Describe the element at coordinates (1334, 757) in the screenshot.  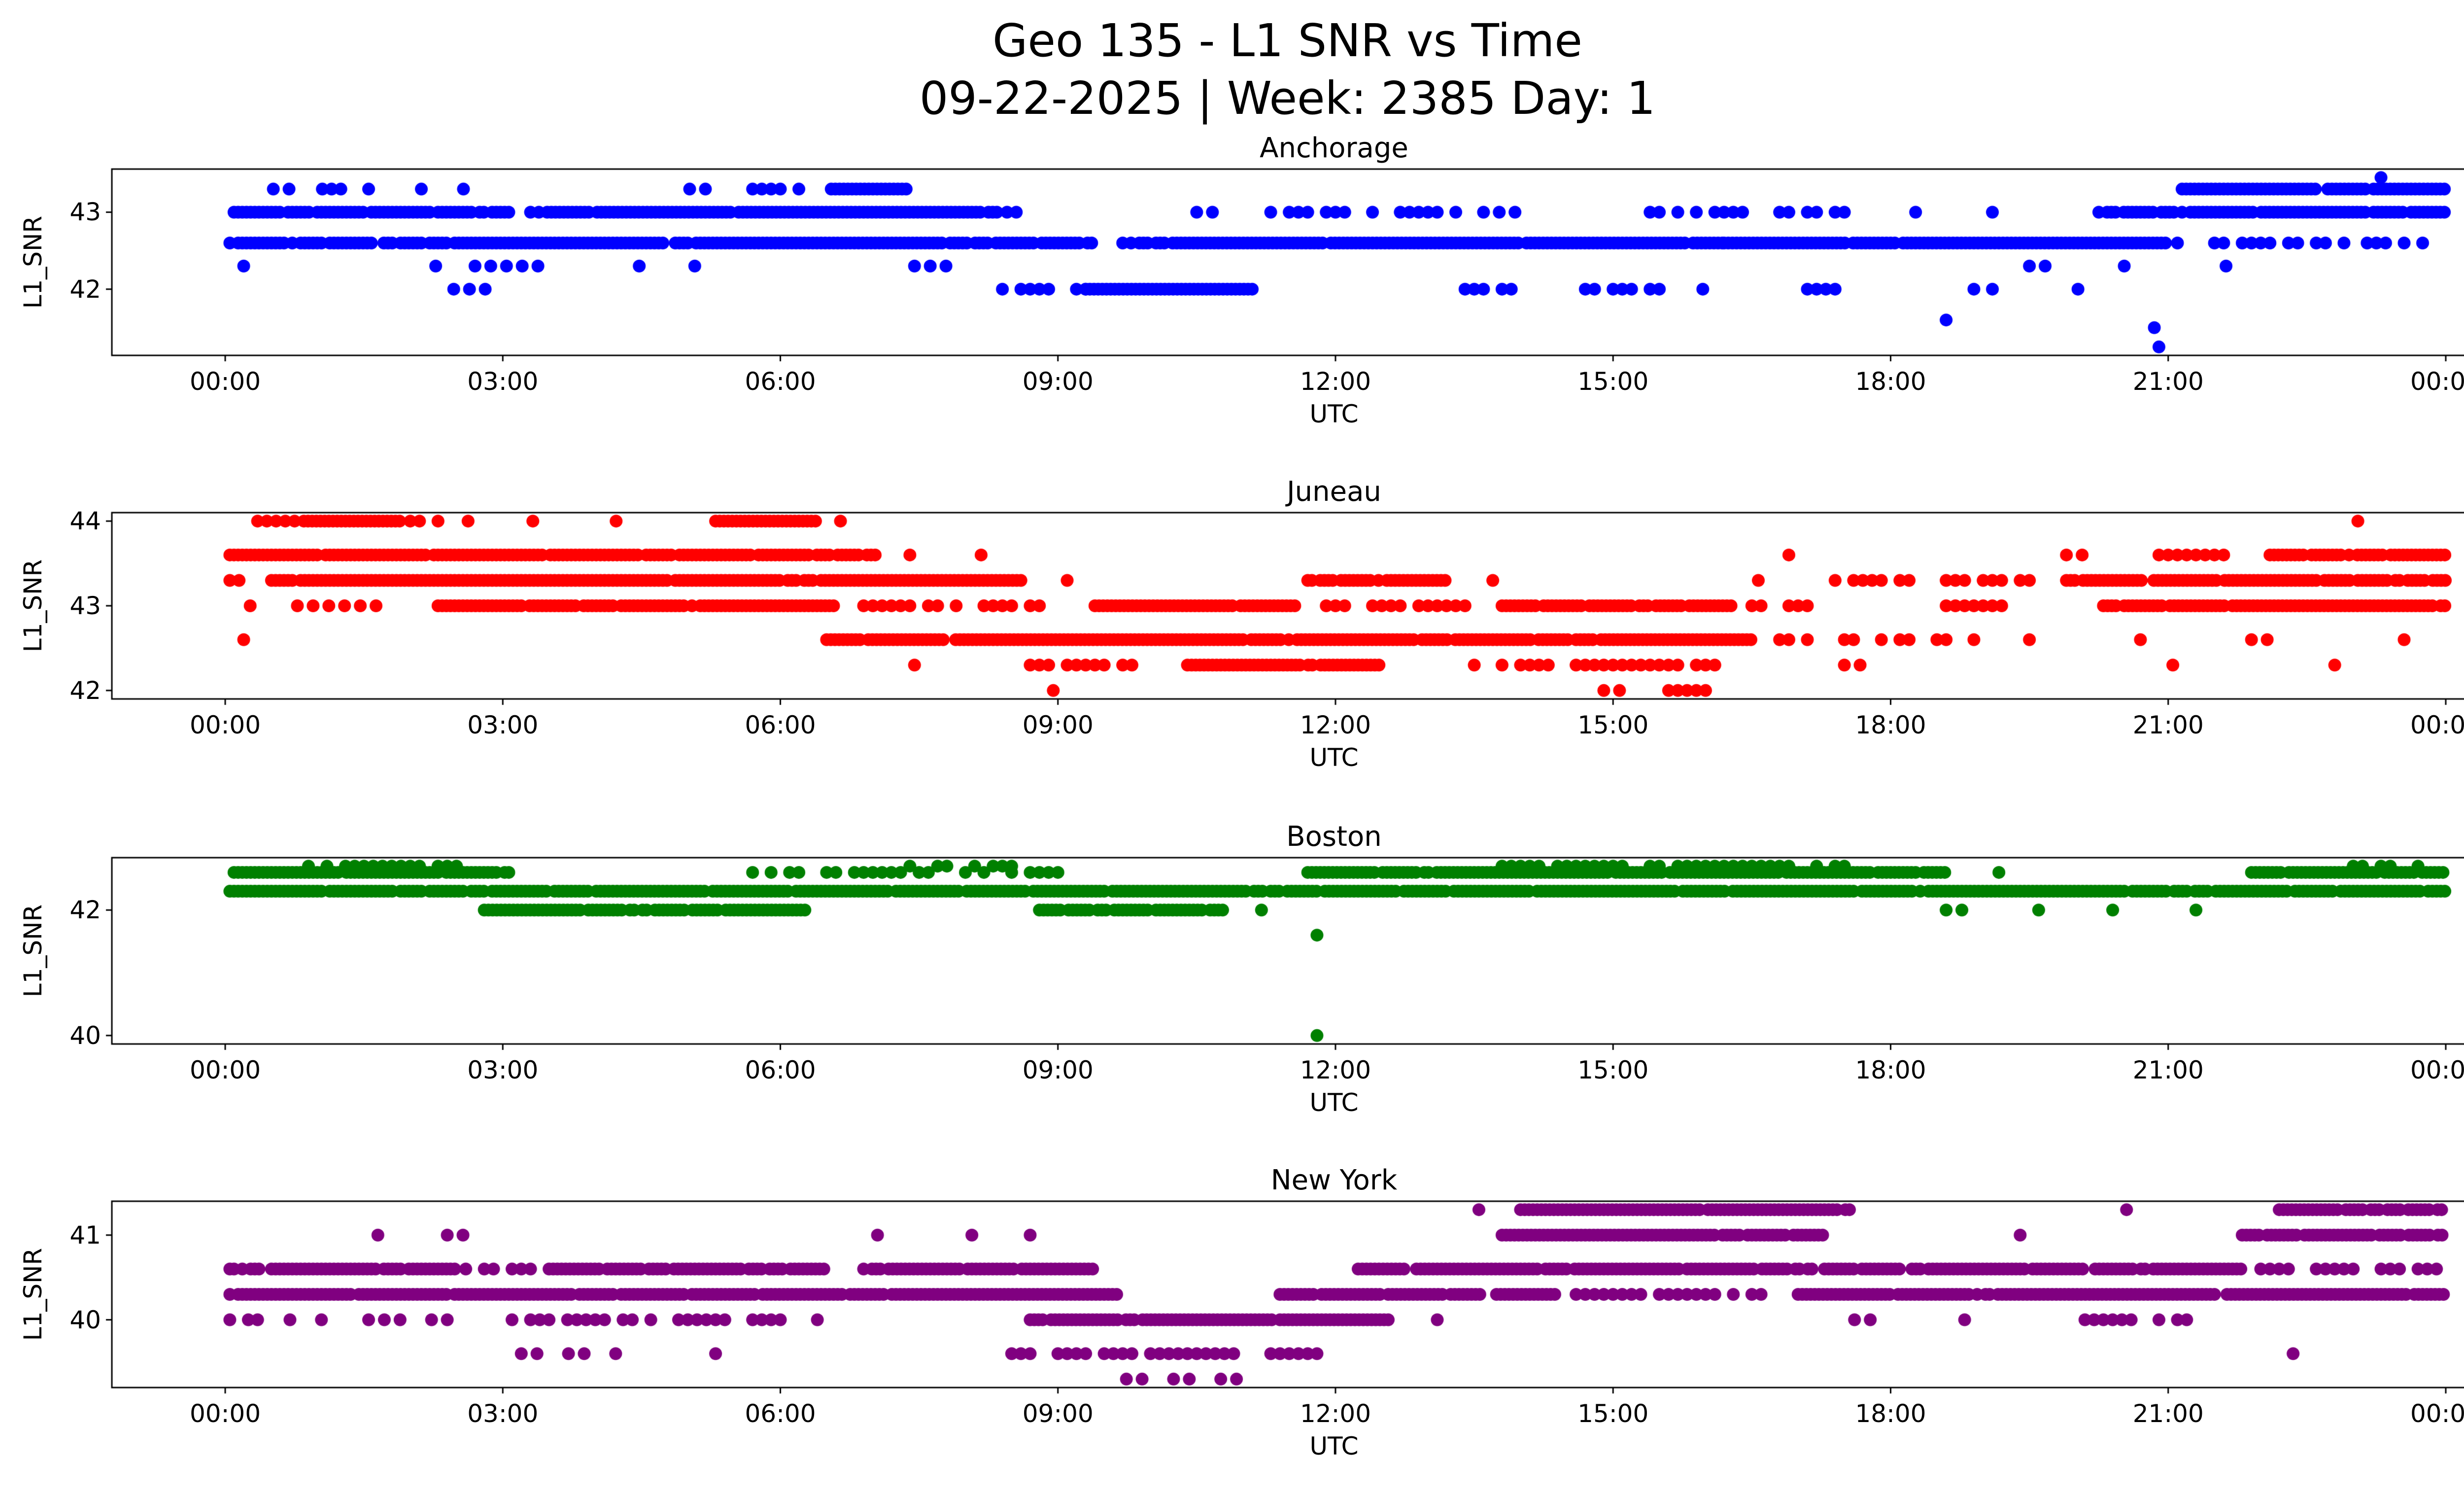
I see `x-axis-label-juneau: UTC` at that location.